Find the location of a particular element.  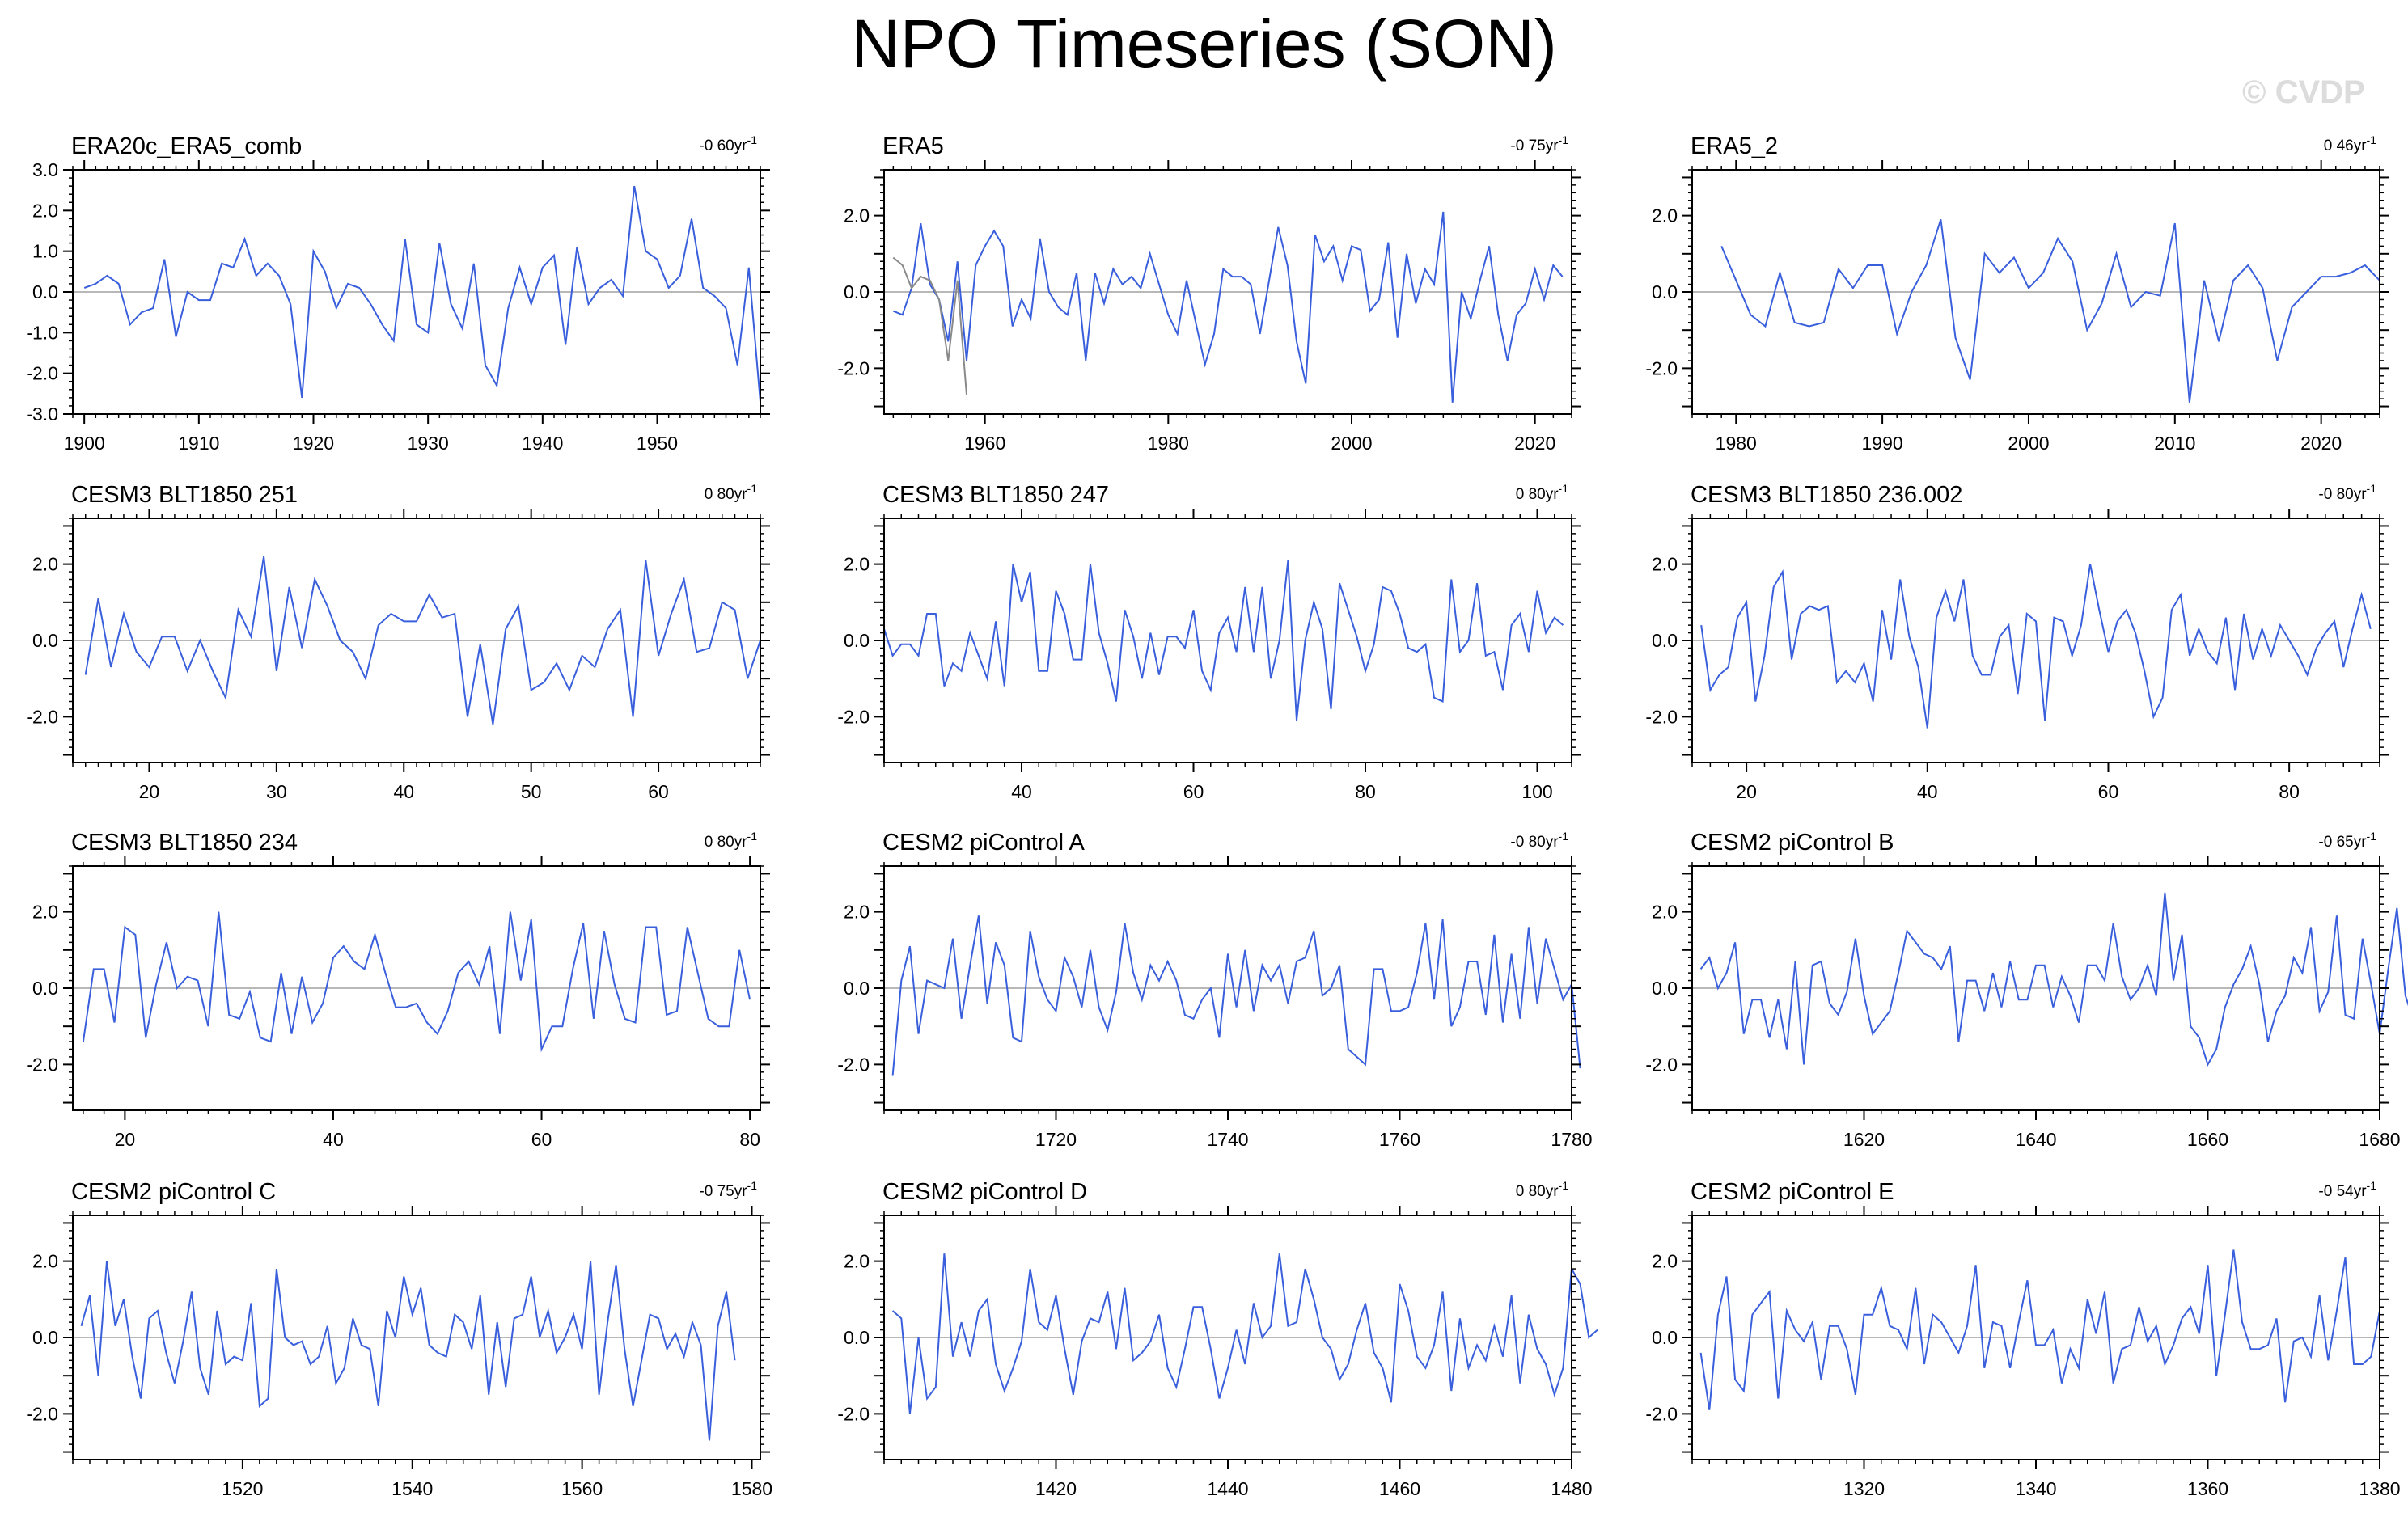

panel-title: ERA20c_ERA5_comb is located at coordinates (186, 146).